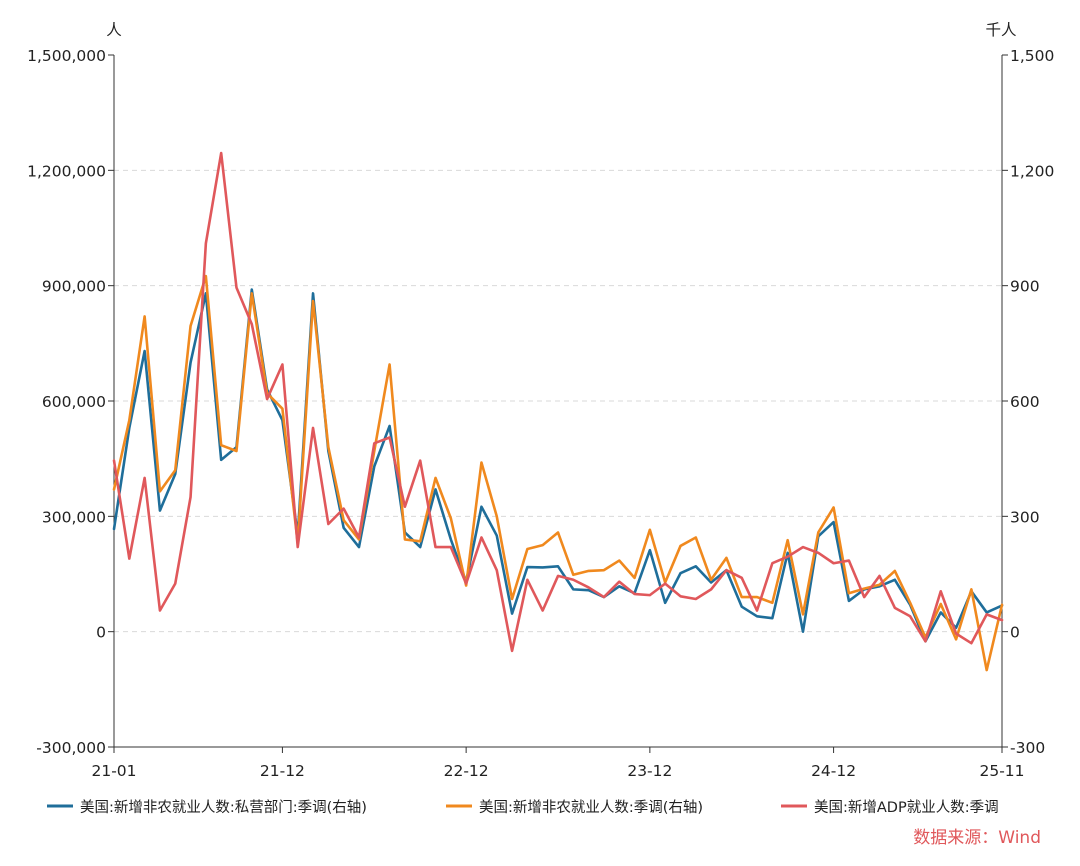 This screenshot has height=866, width=1080. I want to click on y-tick-label-right: 900, so click(1025, 287).